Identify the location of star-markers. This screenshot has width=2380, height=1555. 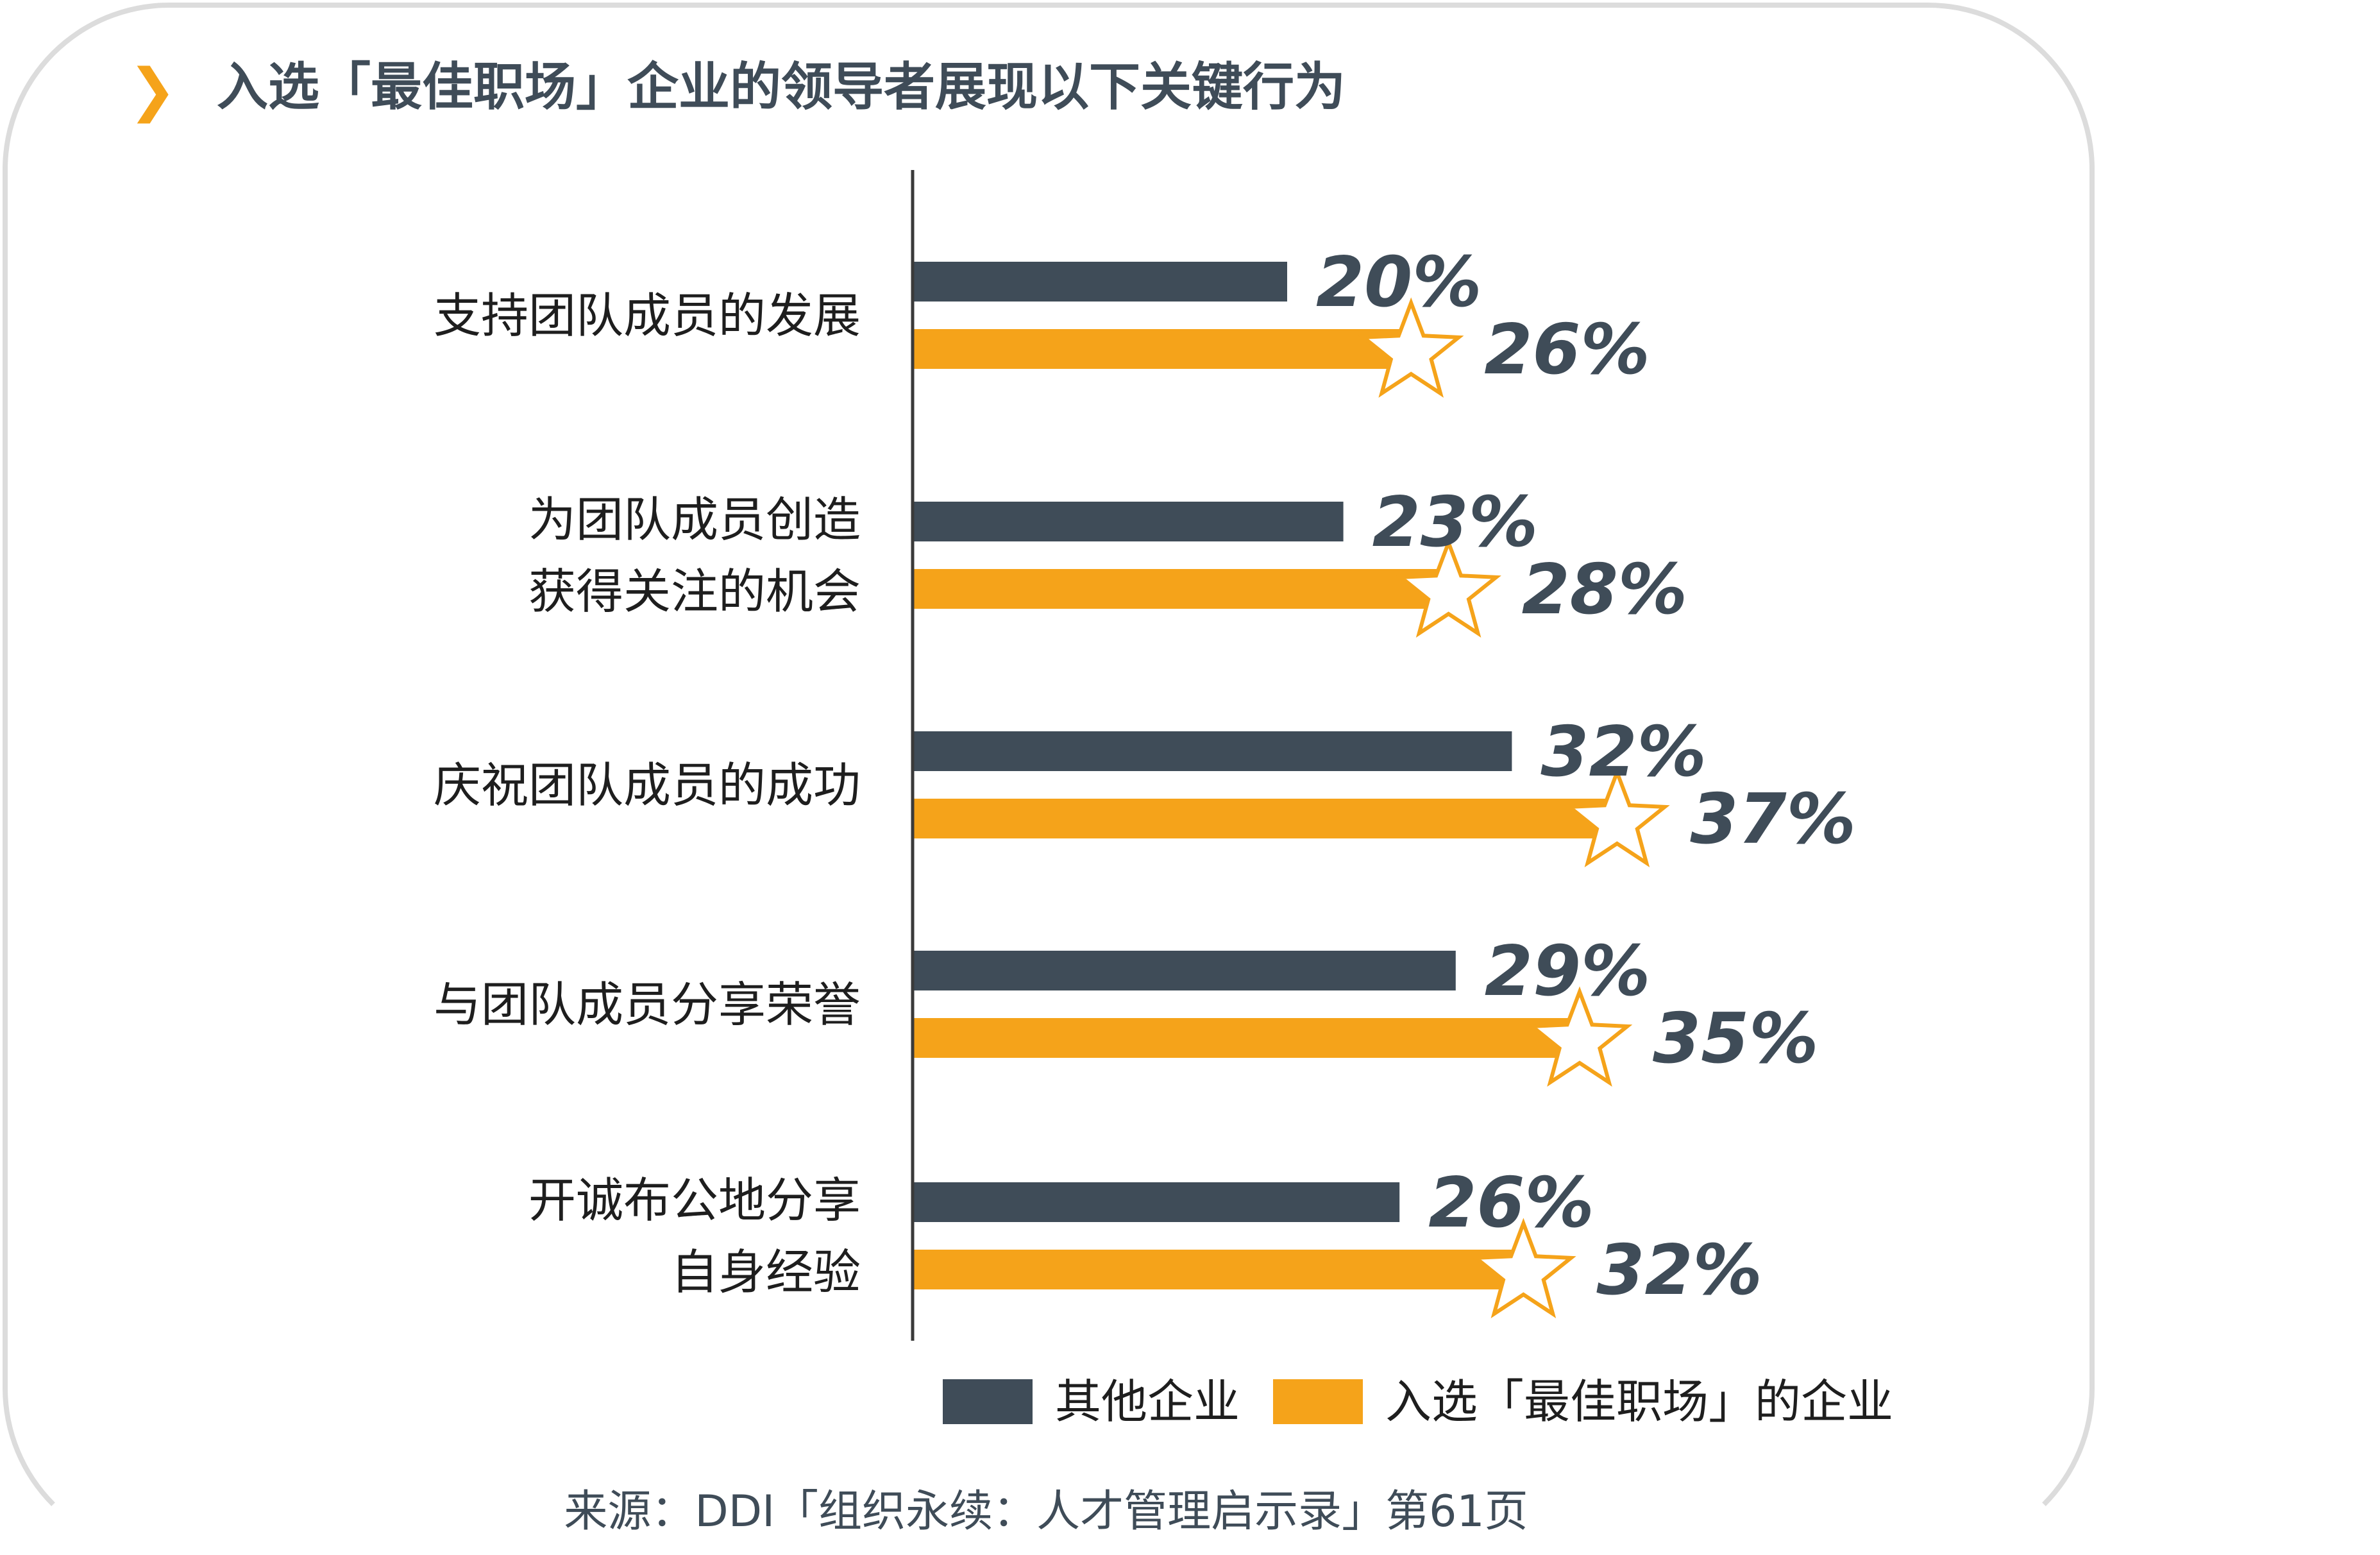
(1514, 807).